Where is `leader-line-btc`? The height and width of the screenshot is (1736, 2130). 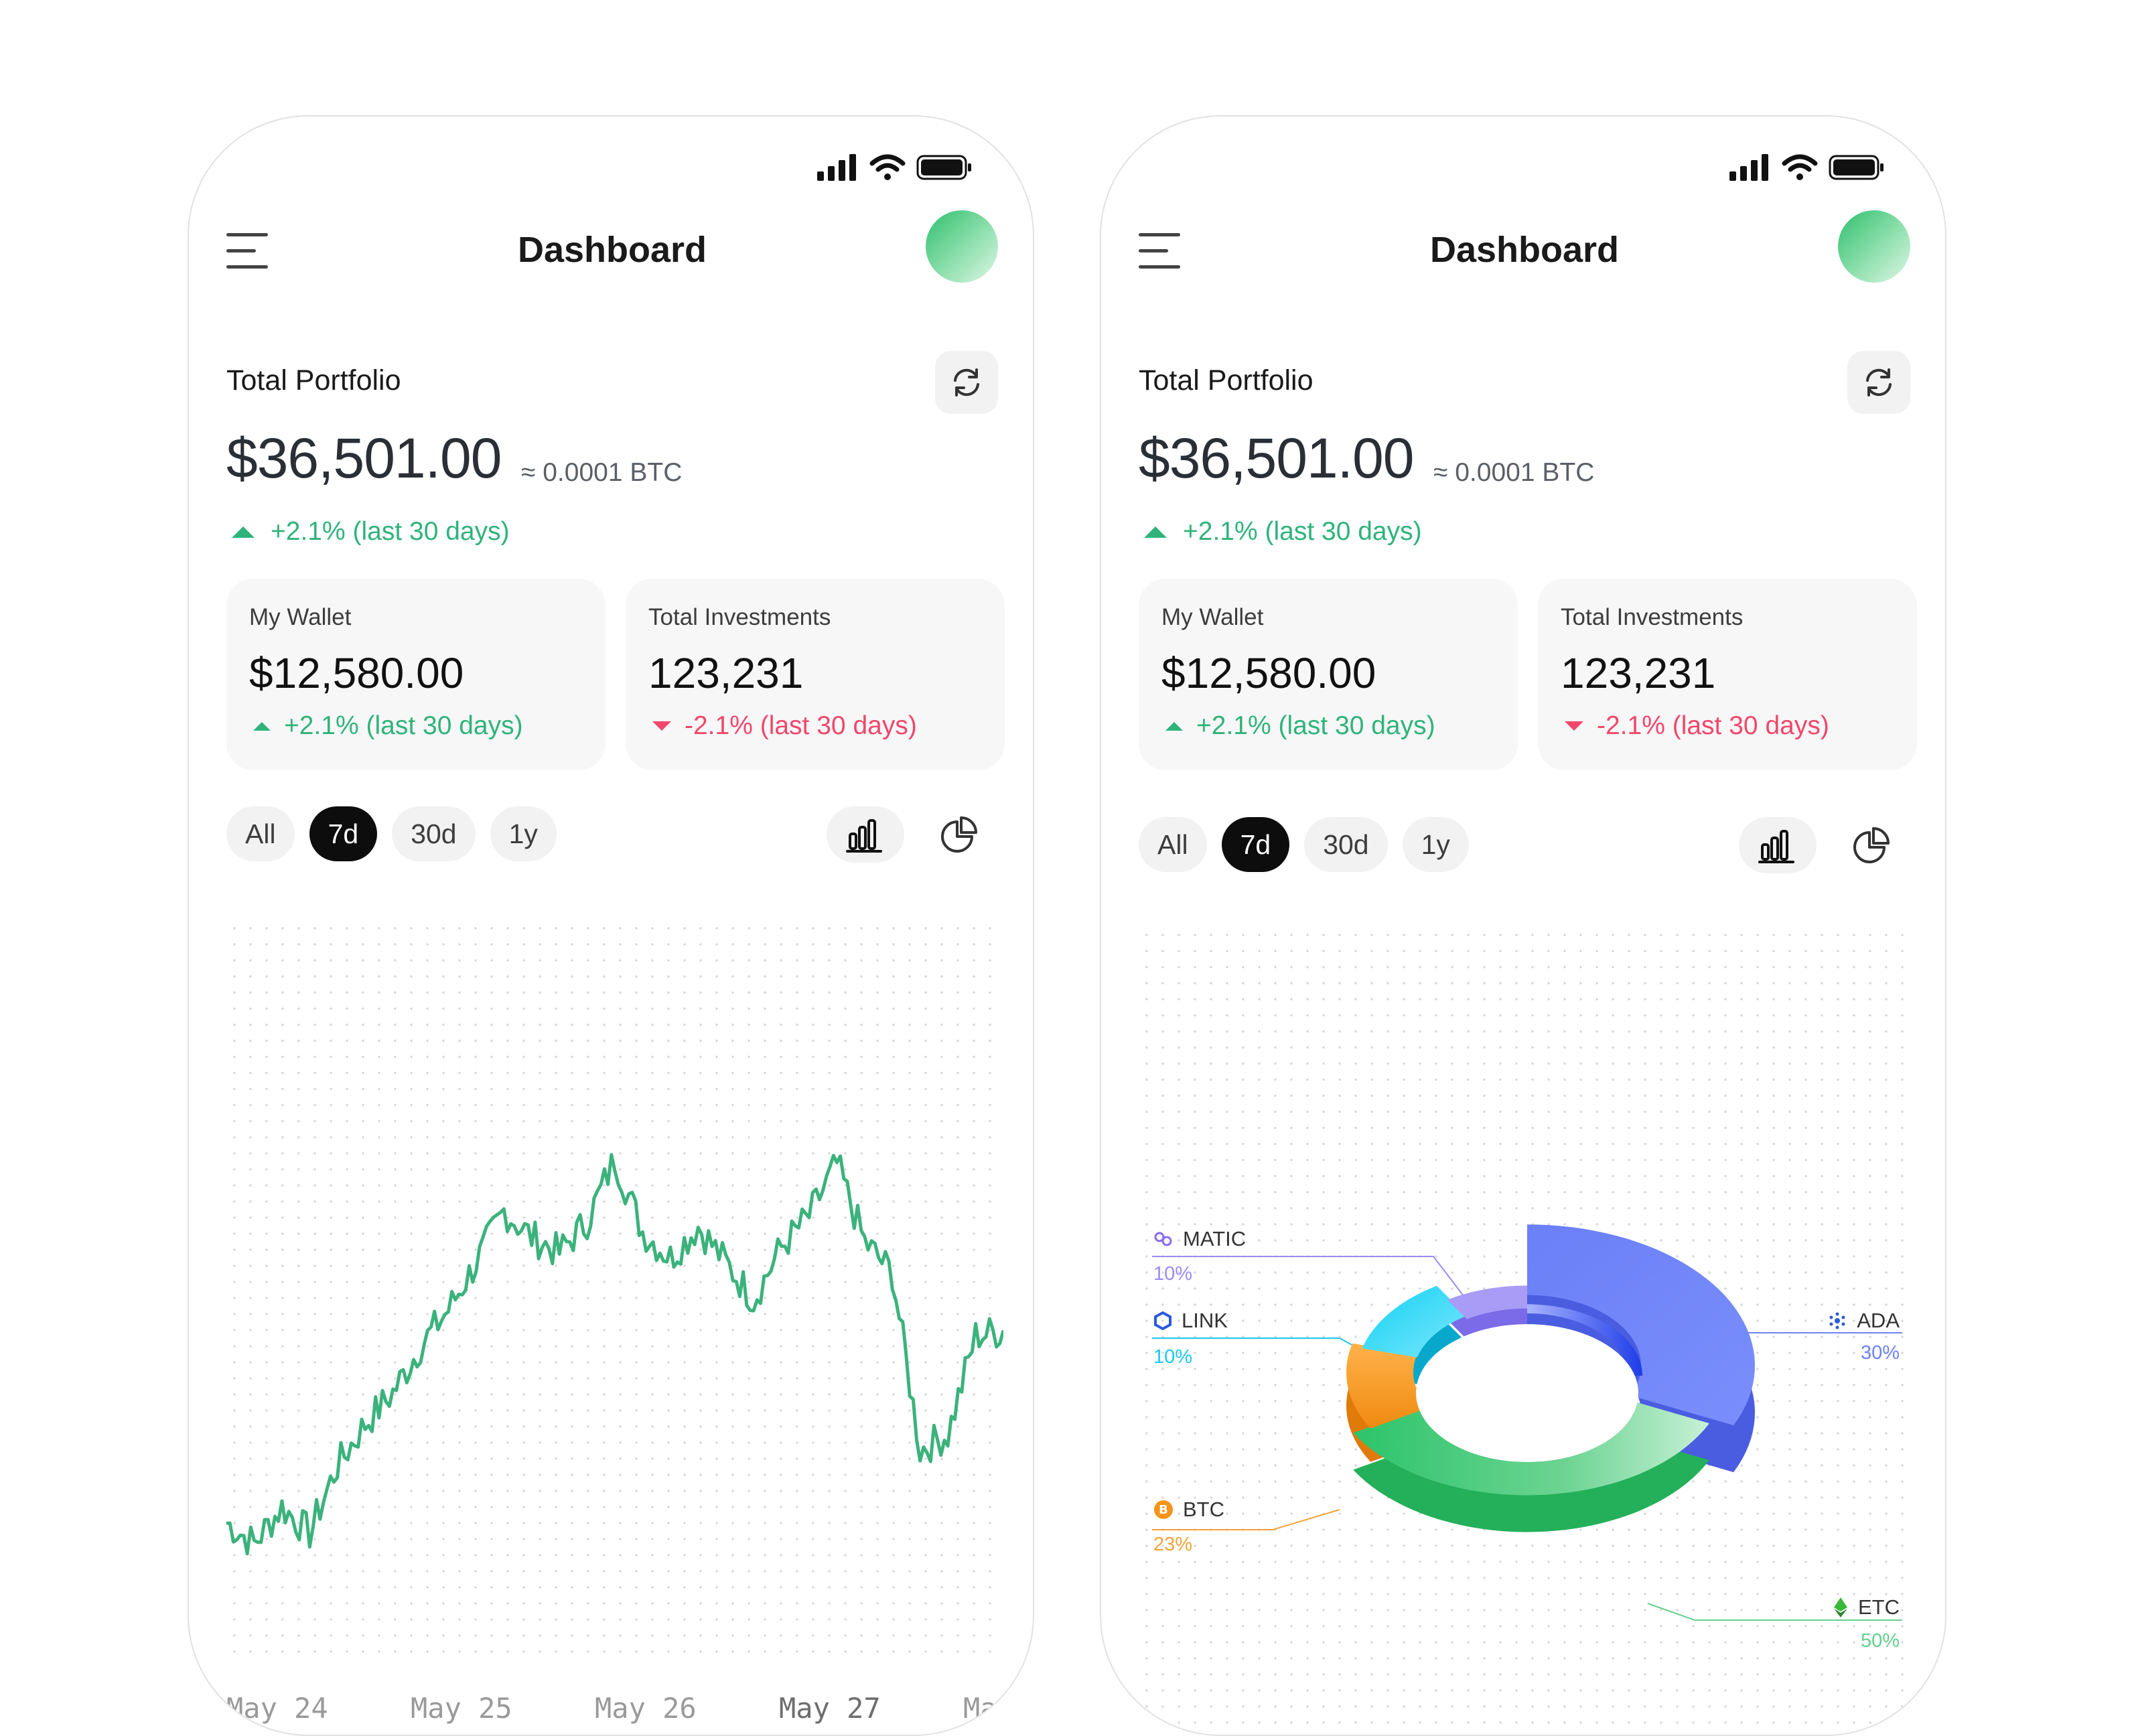
leader-line-btc is located at coordinates (1246, 1519).